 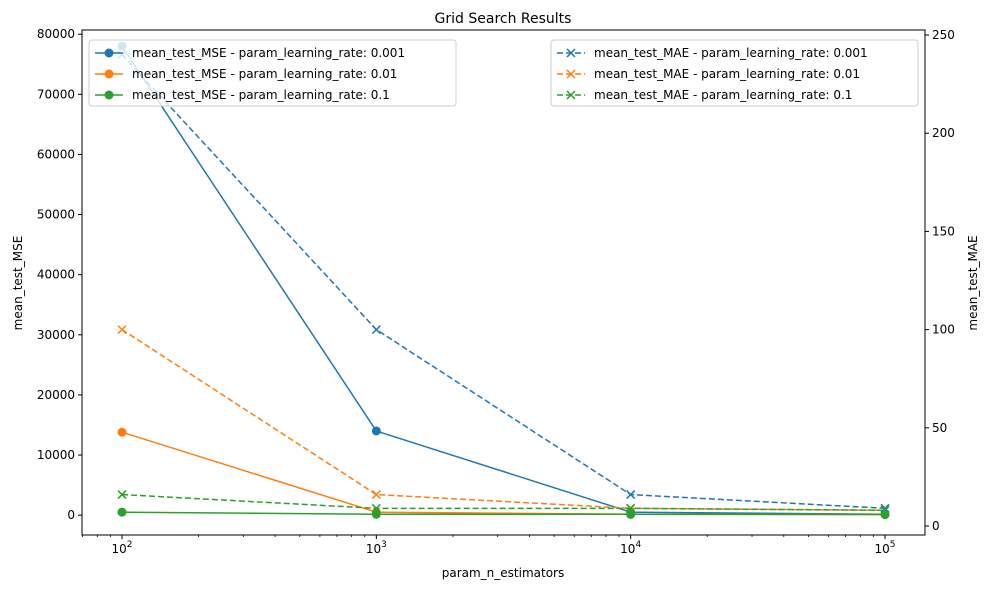 What do you see at coordinates (18, 283) in the screenshot?
I see `y-axis-label-left: mean_test_MSE` at bounding box center [18, 283].